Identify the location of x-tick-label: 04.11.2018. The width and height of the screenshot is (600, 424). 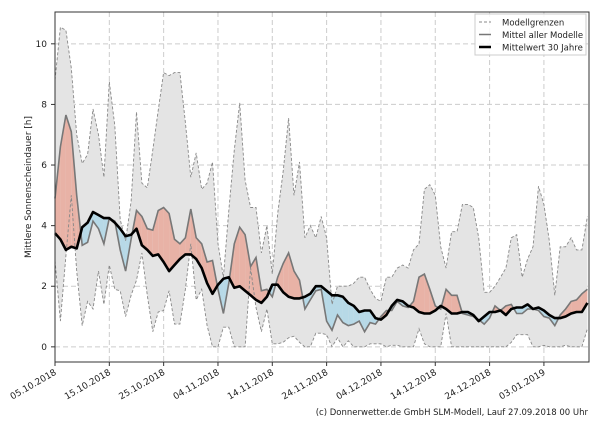
(197, 385).